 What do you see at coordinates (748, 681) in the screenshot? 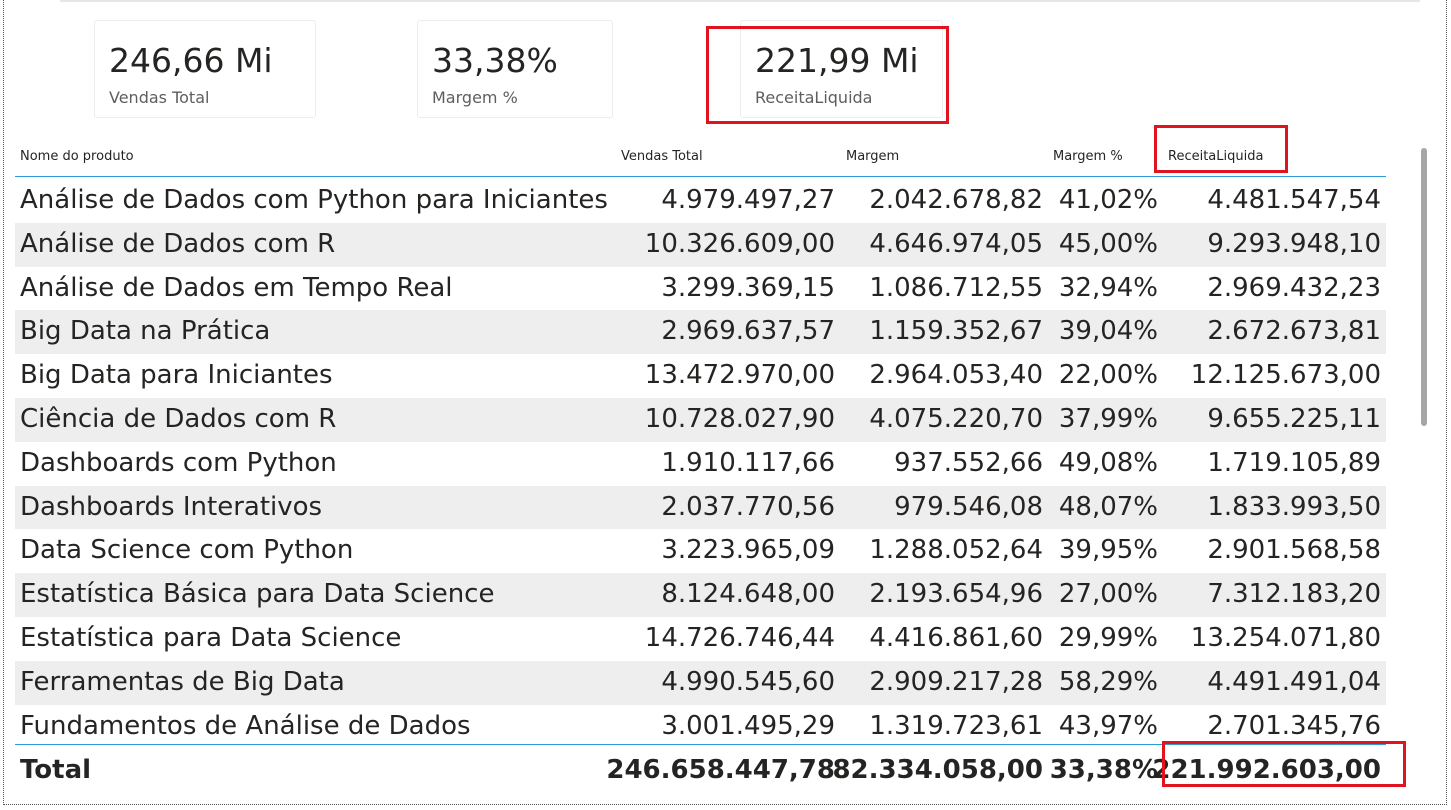
I see `cell-vendas-total: 4.990.545,60` at bounding box center [748, 681].